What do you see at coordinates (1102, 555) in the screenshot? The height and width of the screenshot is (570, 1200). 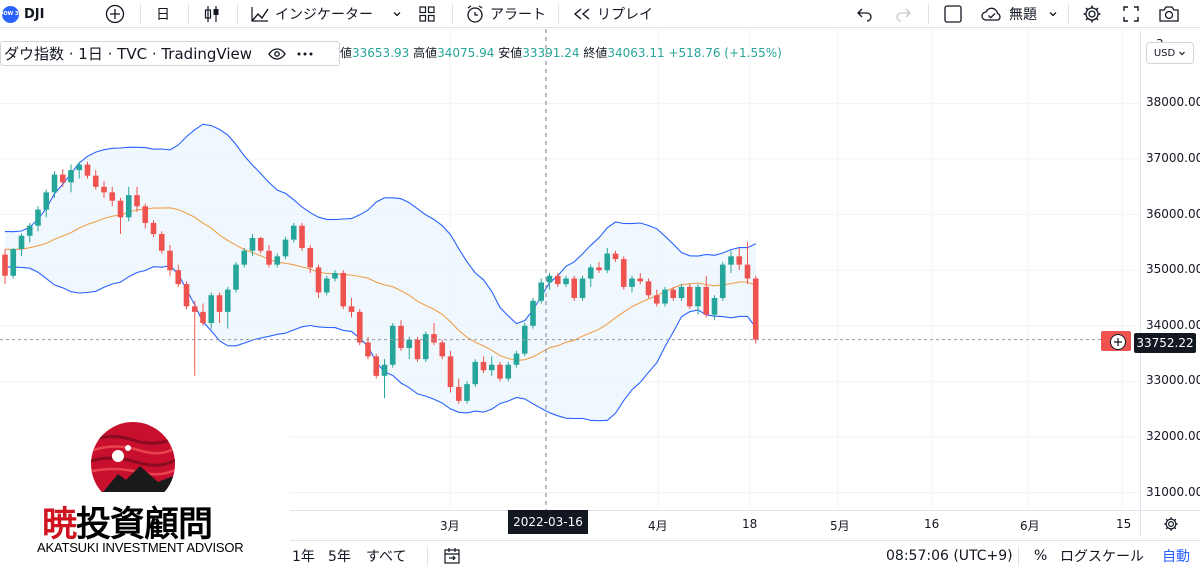 I see `log-scale-toggle: ログスケール` at bounding box center [1102, 555].